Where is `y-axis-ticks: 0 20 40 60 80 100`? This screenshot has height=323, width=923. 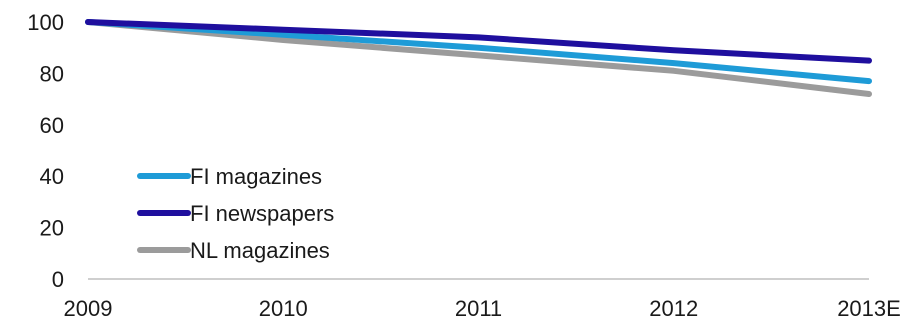
y-axis-ticks: 0 20 40 60 80 100 is located at coordinates (45, 151).